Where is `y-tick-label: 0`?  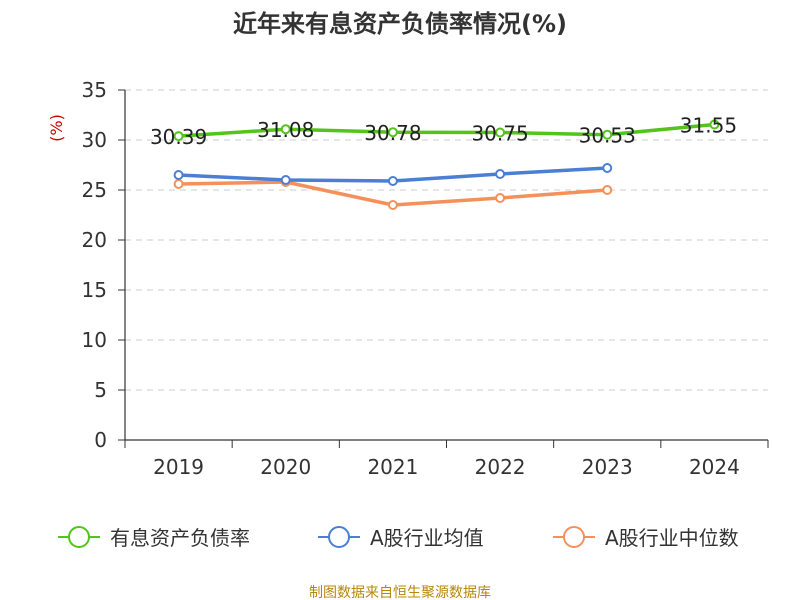
y-tick-label: 0 is located at coordinates (100, 440).